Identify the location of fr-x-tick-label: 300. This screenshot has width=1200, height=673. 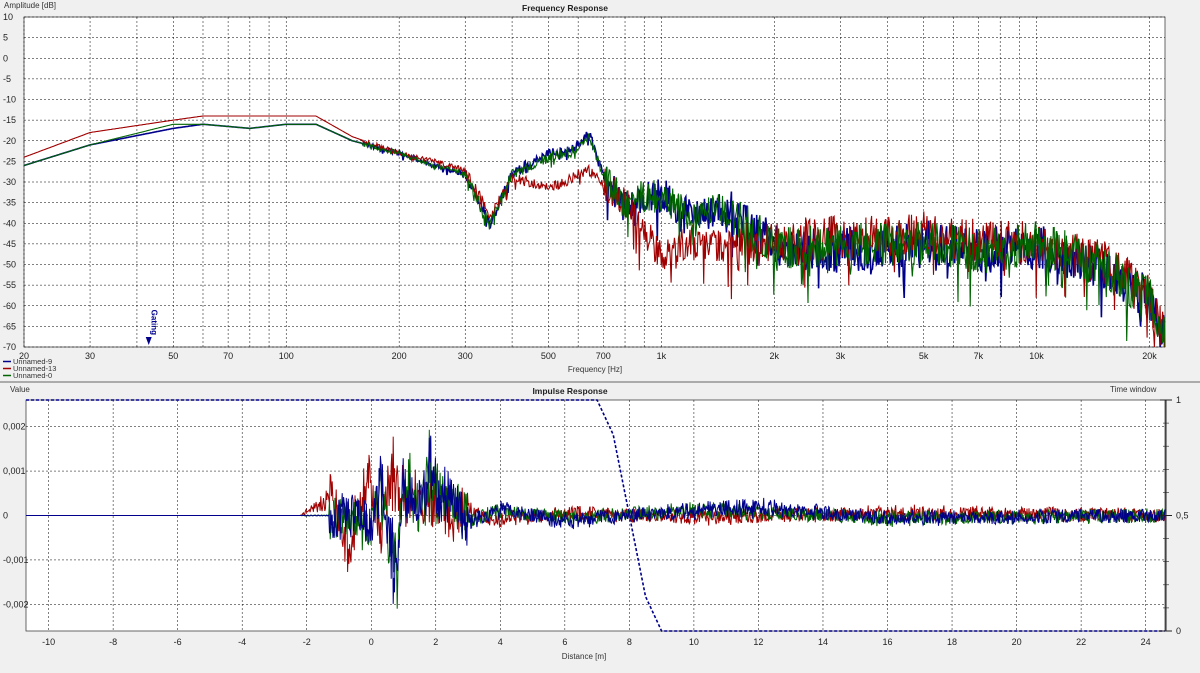
(465, 356).